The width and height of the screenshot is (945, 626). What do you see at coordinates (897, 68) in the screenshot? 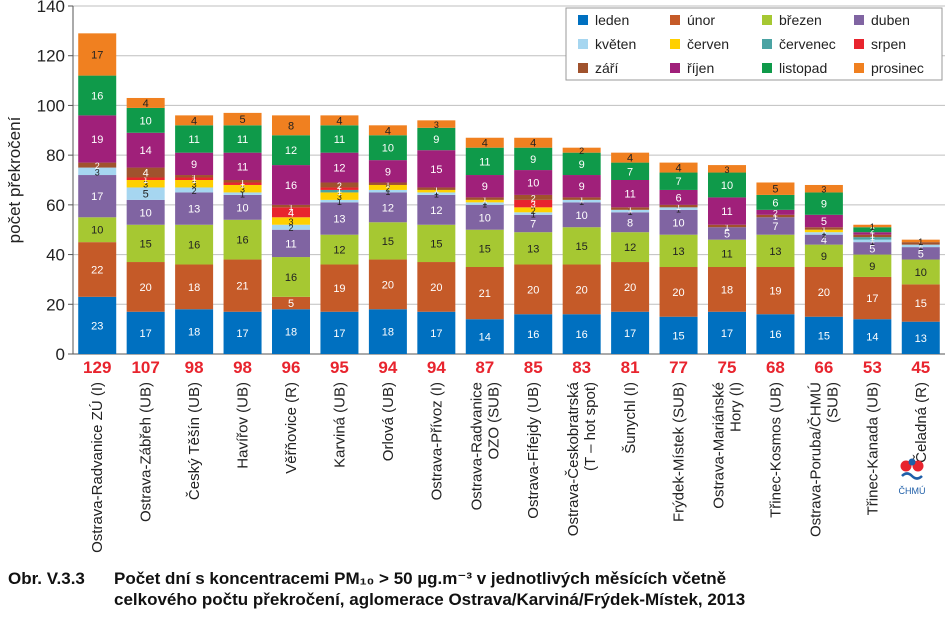
I see `legend-label: prosinec` at bounding box center [897, 68].